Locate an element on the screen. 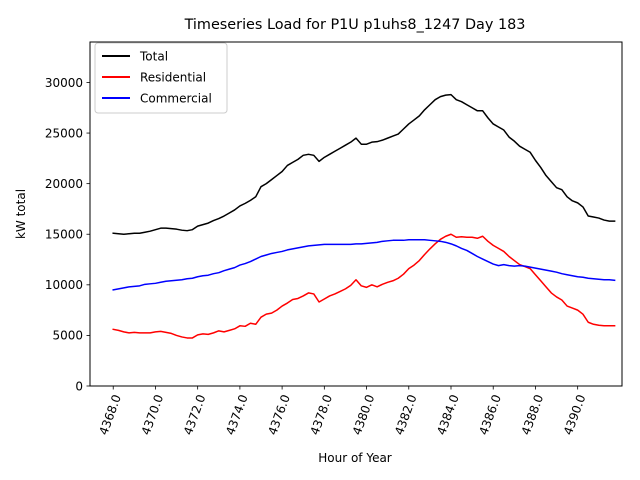 The width and height of the screenshot is (640, 480). legend-box is located at coordinates (161, 78).